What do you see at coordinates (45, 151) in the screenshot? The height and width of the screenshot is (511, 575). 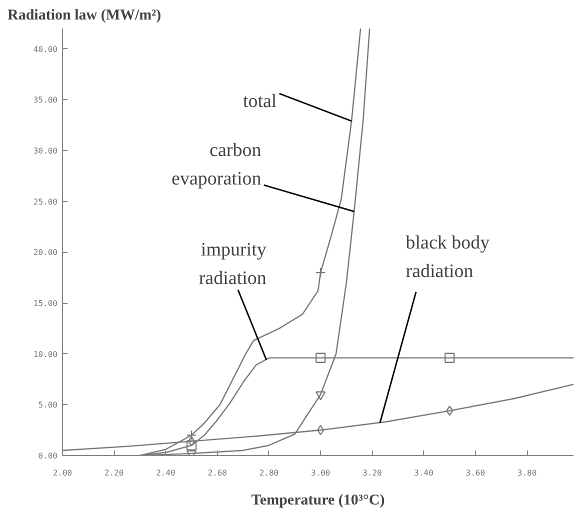 I see `y-tick-label: 30.00` at bounding box center [45, 151].